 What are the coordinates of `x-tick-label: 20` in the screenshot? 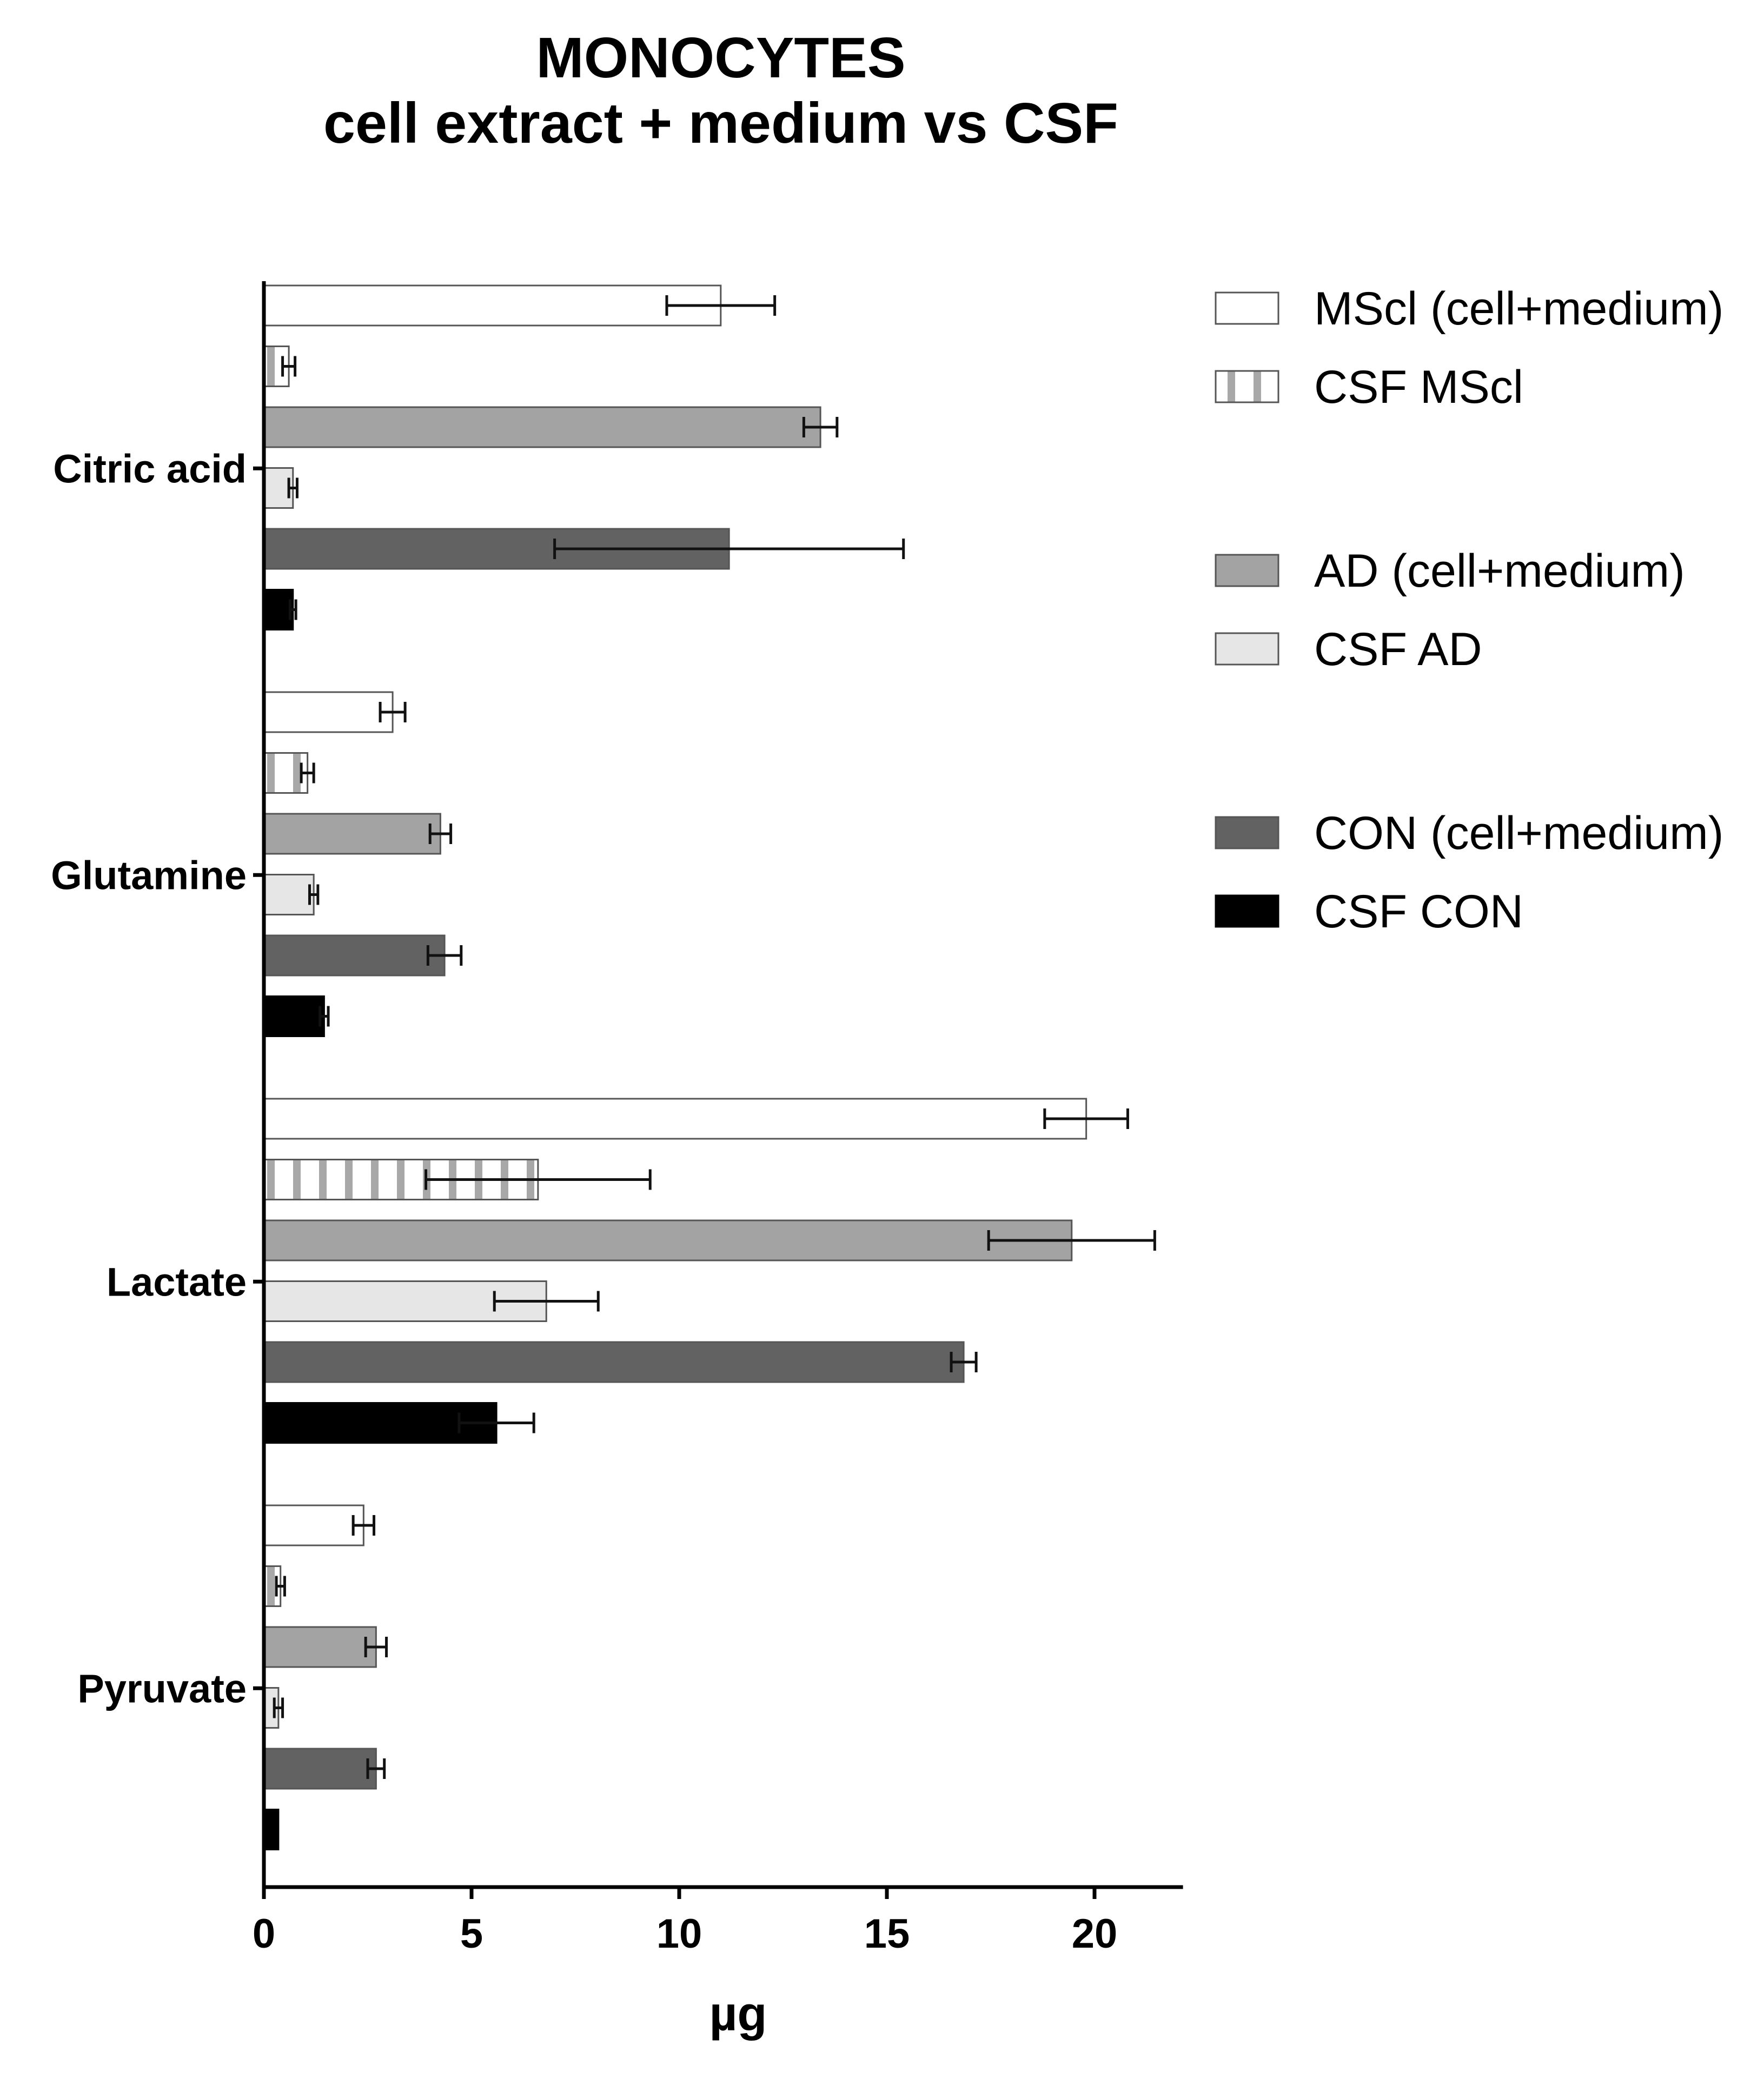 It's located at (1095, 1934).